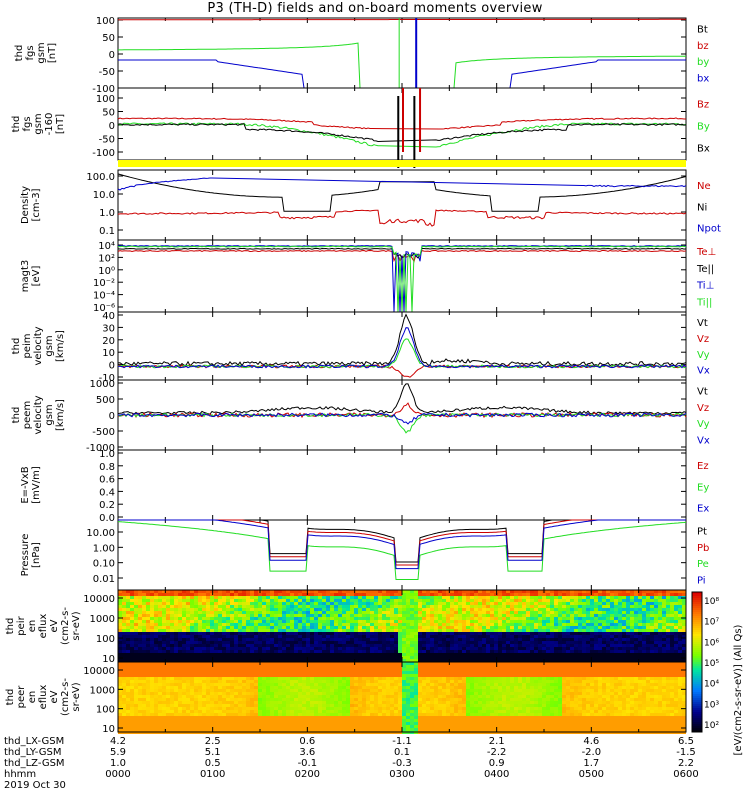 The height and width of the screenshot is (800, 750). What do you see at coordinates (36, 276) in the screenshot?
I see `temp-axis-title: [eV]` at bounding box center [36, 276].